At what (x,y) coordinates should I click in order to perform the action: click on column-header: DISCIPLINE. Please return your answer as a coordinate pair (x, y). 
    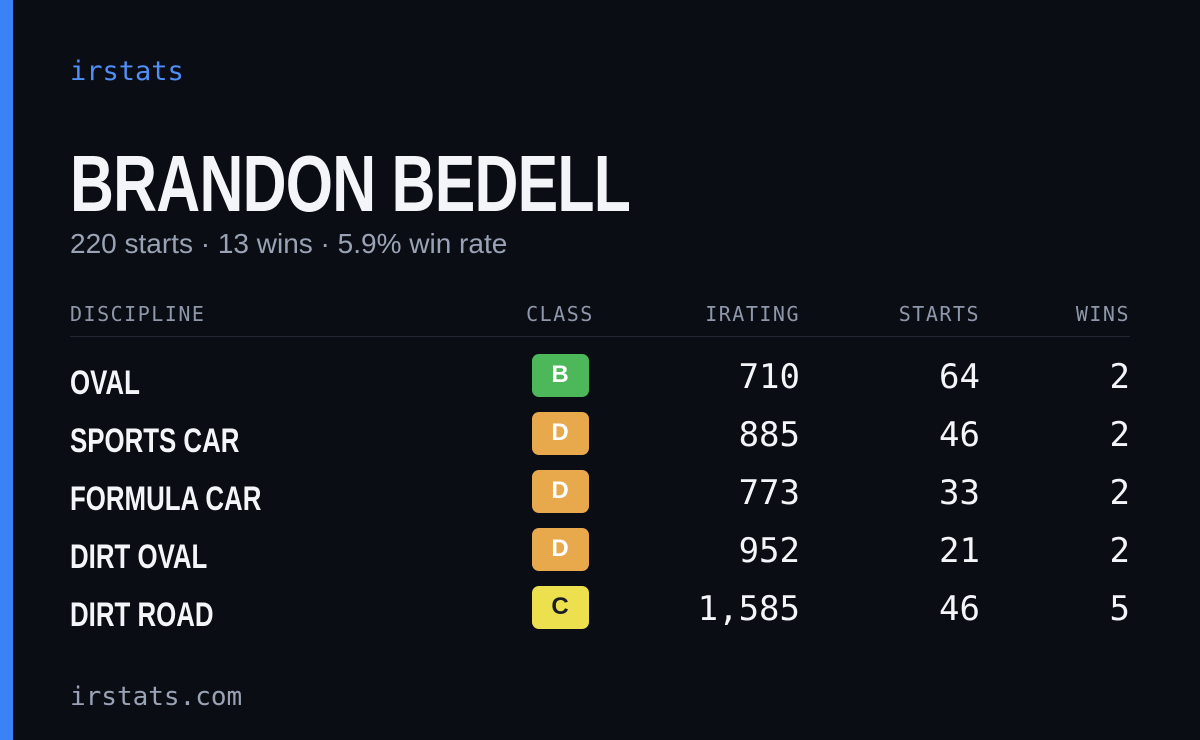
    Looking at the image, I should click on (138, 314).